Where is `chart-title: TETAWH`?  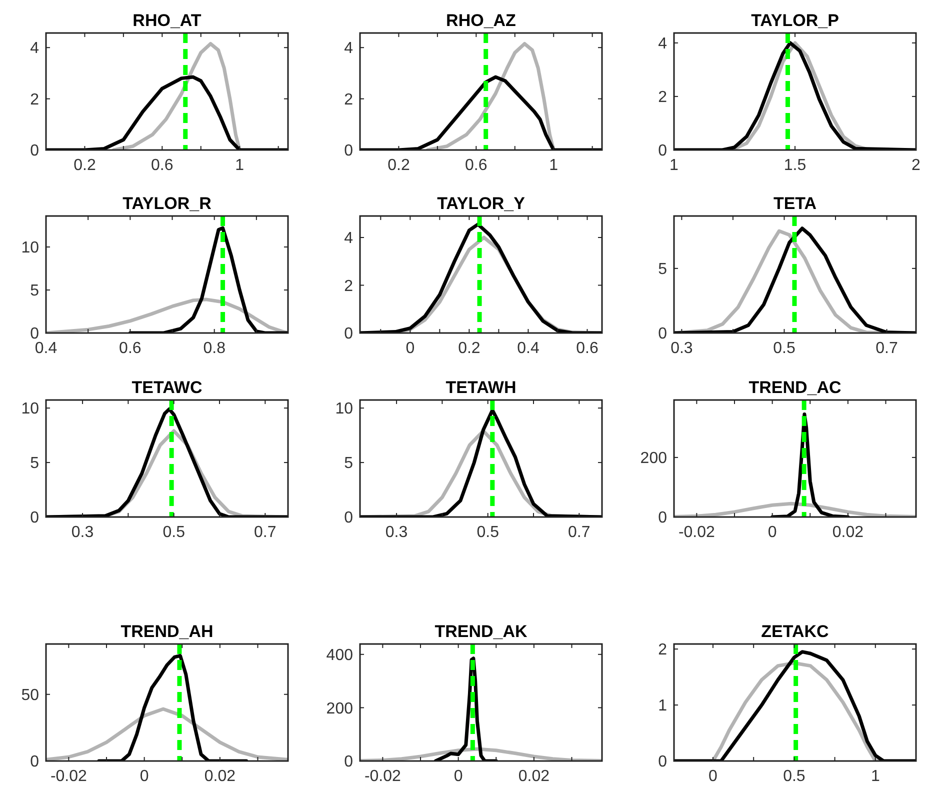
chart-title: TETAWH is located at coordinates (481, 387).